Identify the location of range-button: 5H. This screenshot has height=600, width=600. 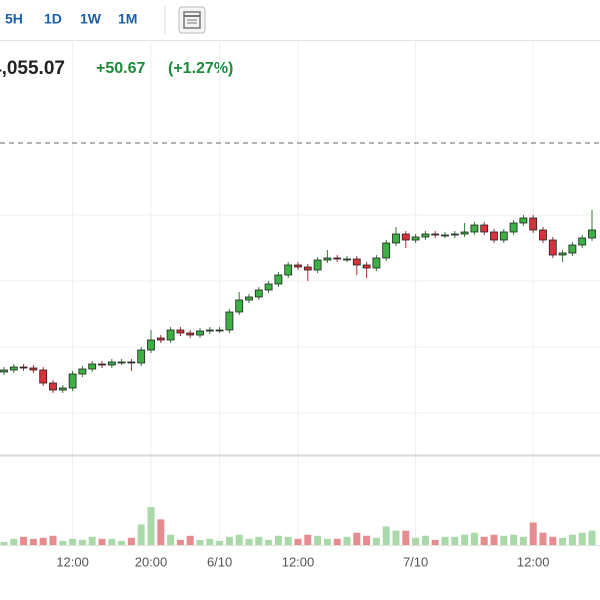
(14, 19).